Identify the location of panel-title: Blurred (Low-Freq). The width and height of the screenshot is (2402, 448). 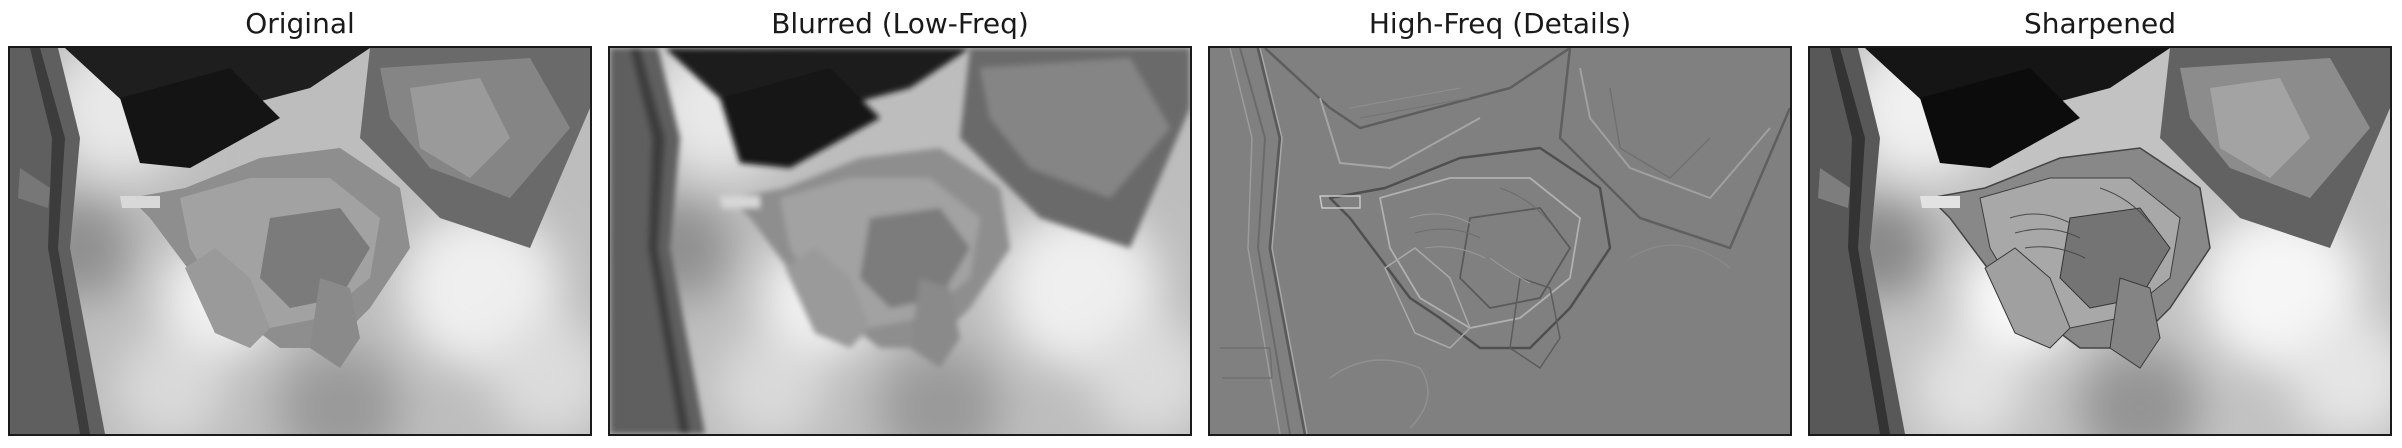
(900, 23).